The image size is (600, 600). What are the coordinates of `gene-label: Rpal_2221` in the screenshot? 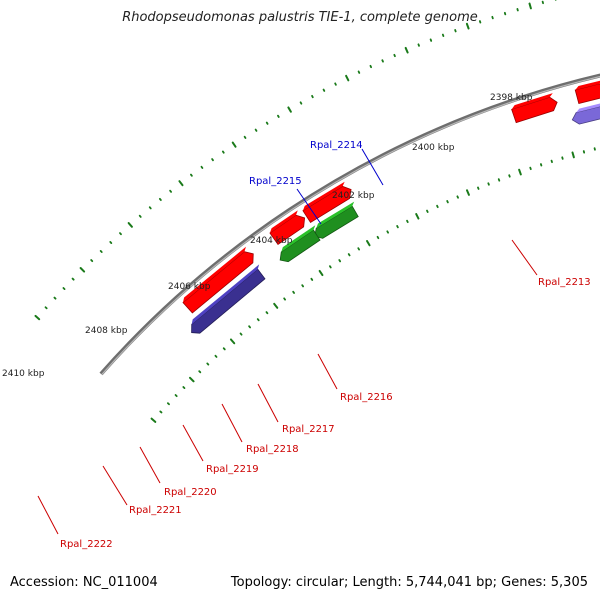 It's located at (155, 510).